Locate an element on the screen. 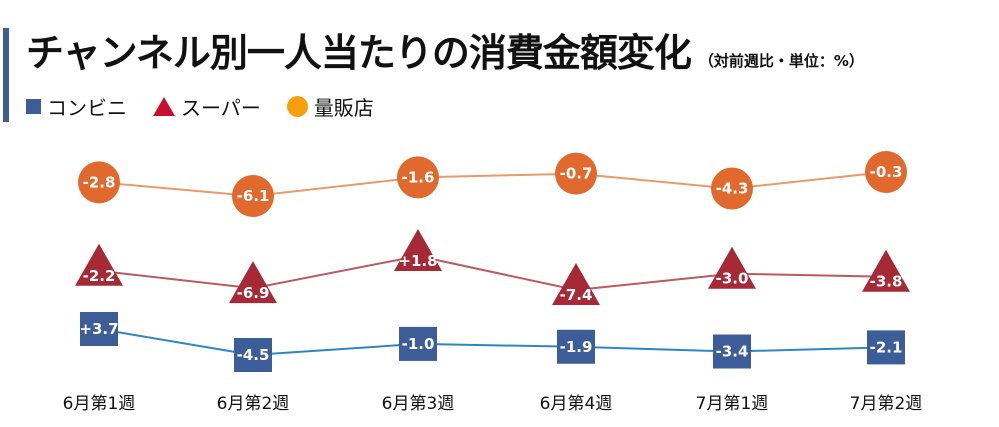  x-tick-label-6: 7月第2週 is located at coordinates (886, 404).